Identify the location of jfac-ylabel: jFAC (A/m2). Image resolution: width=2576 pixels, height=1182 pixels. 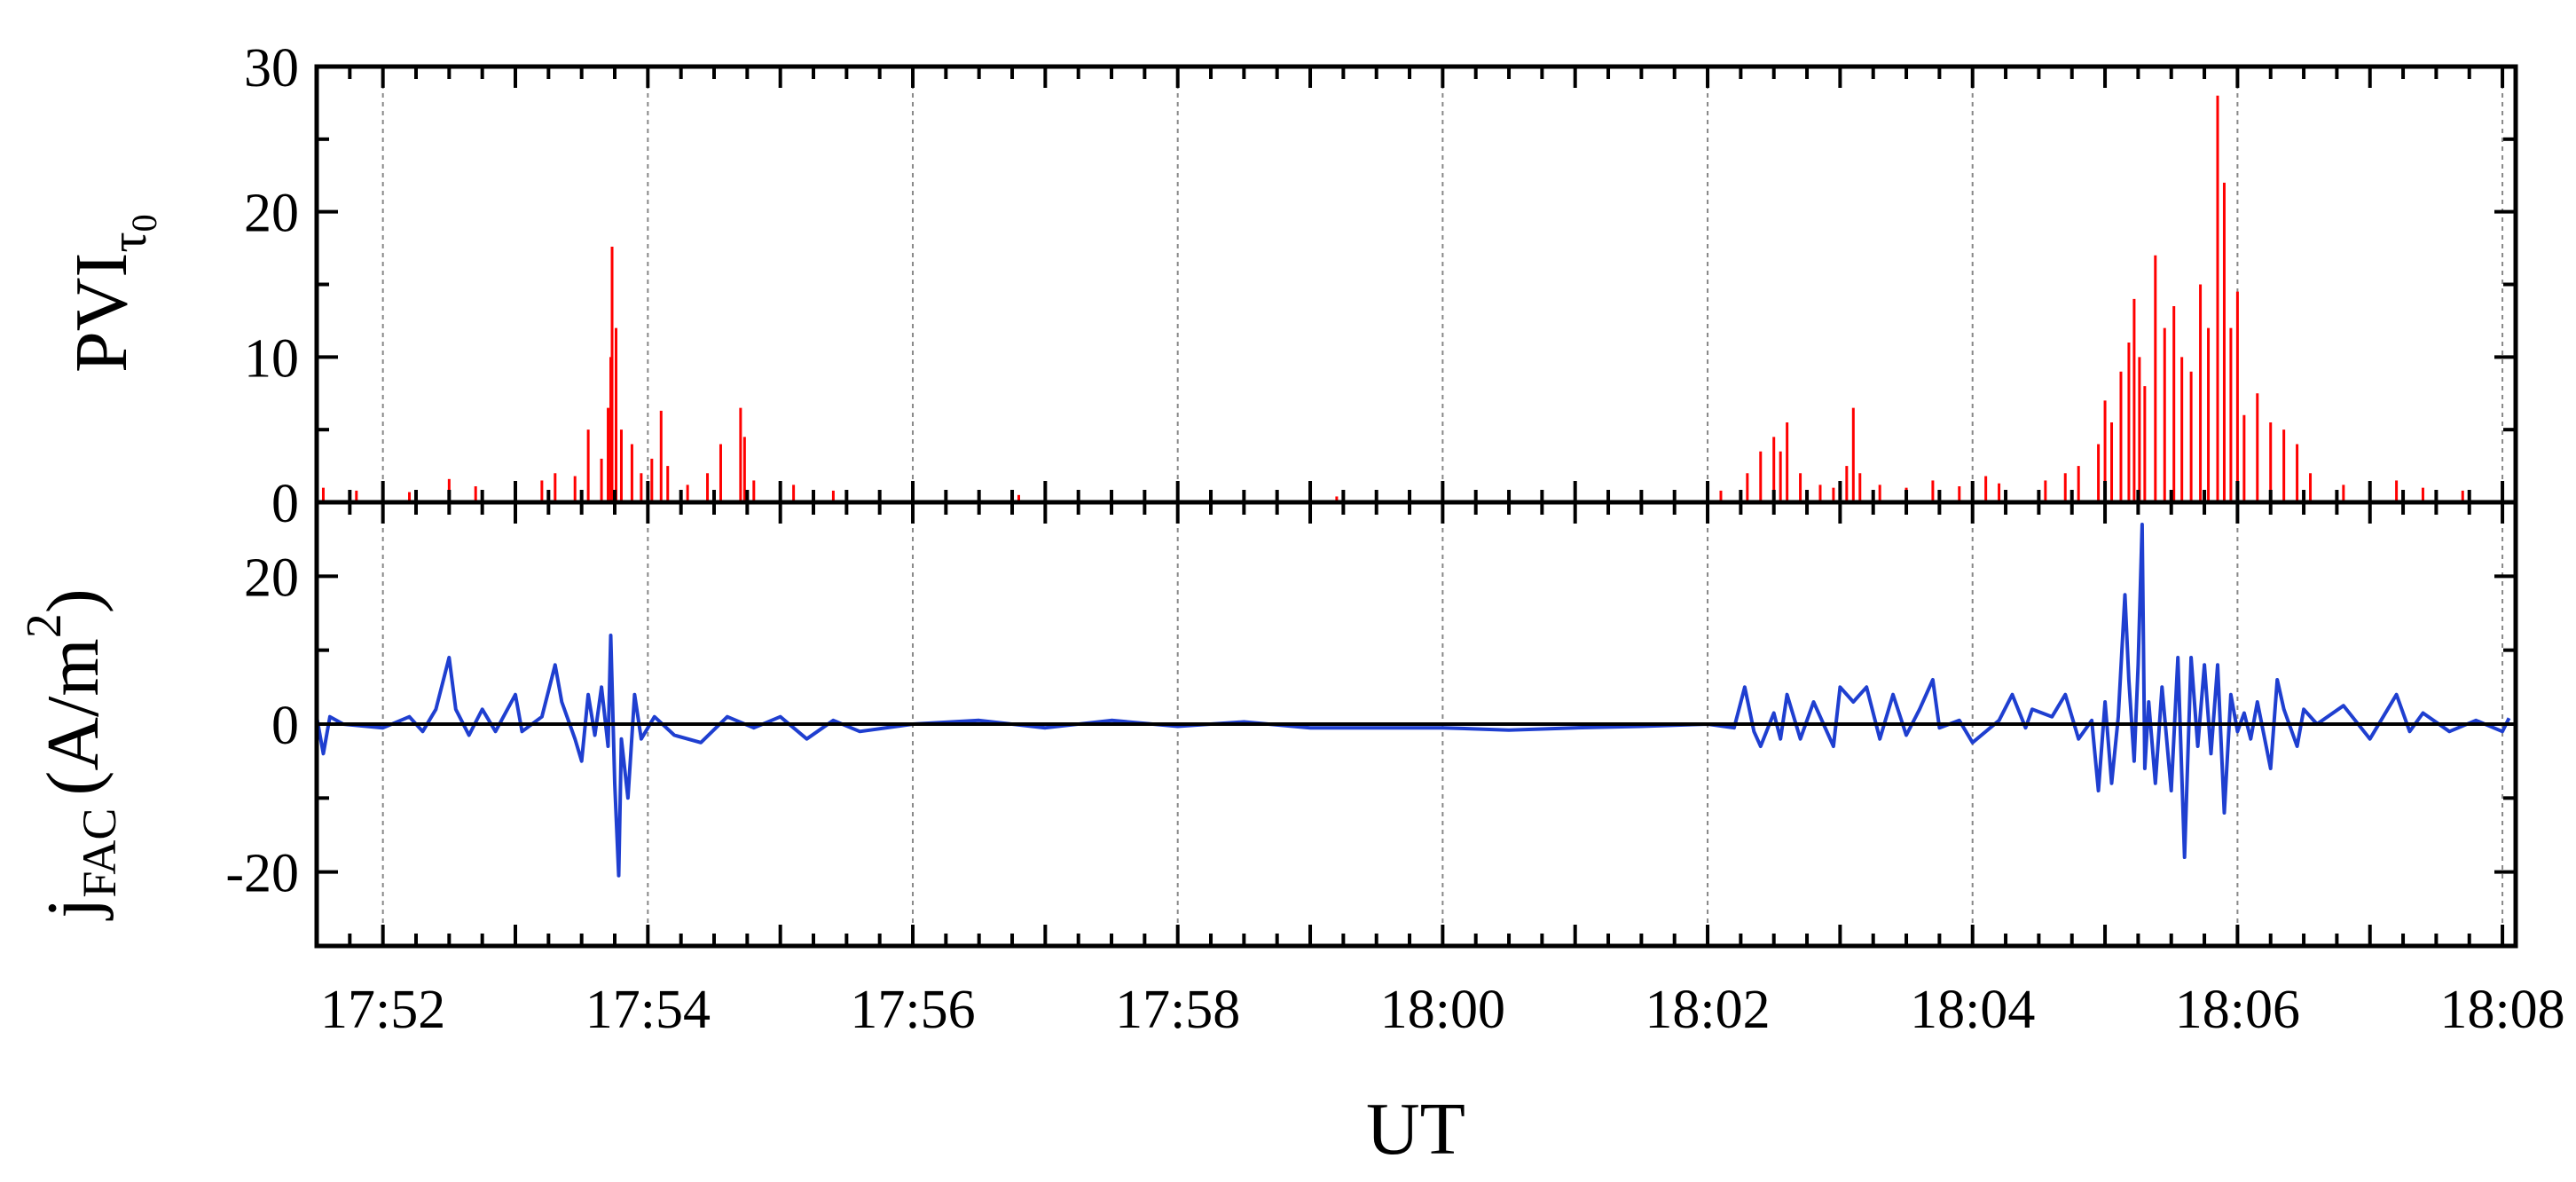
(71, 755).